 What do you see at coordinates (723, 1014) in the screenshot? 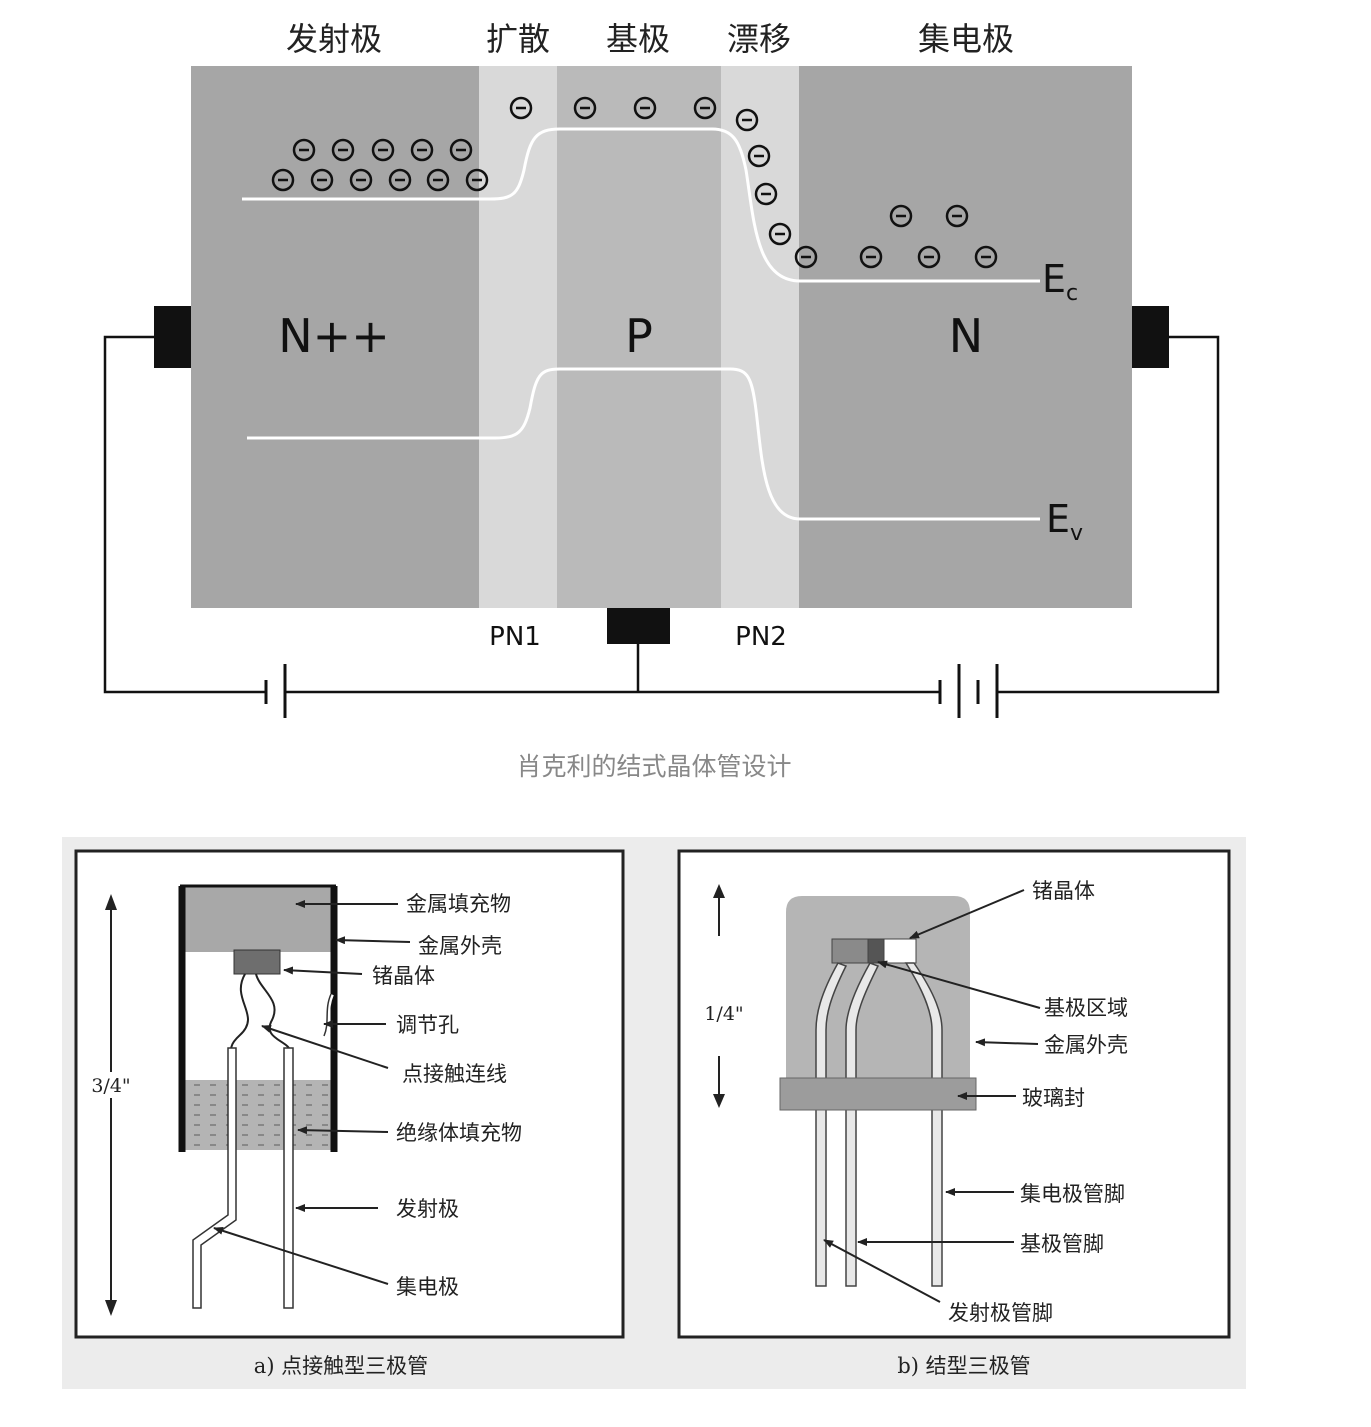
I see `dimension-label-b: 1/4"` at bounding box center [723, 1014].